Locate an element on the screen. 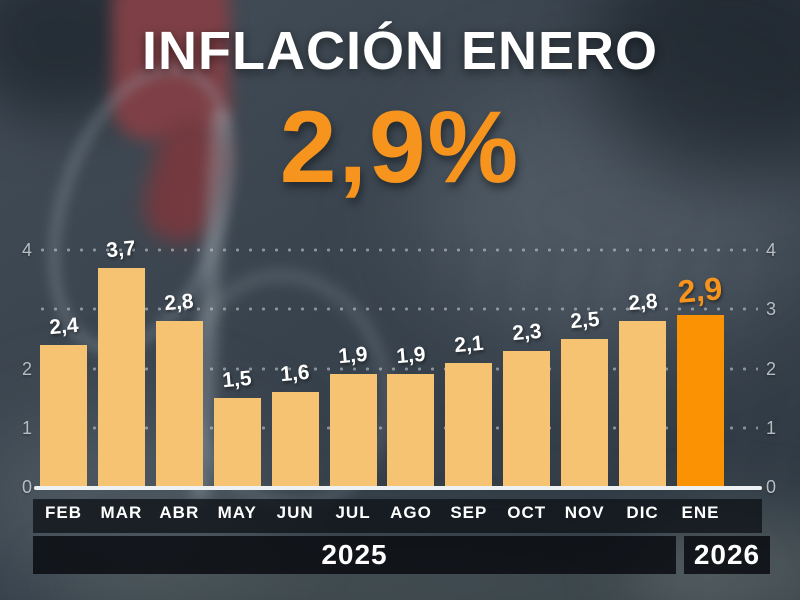  bar-column-may: 1,5 is located at coordinates (237, 368).